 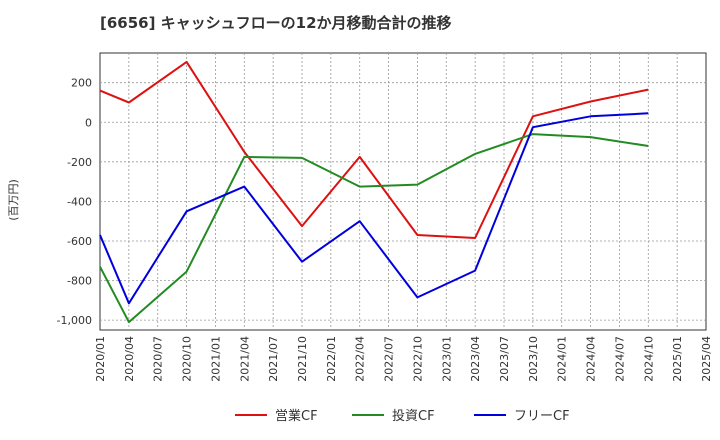 I want to click on y-tick-label: -1,000, so click(x=74, y=320).